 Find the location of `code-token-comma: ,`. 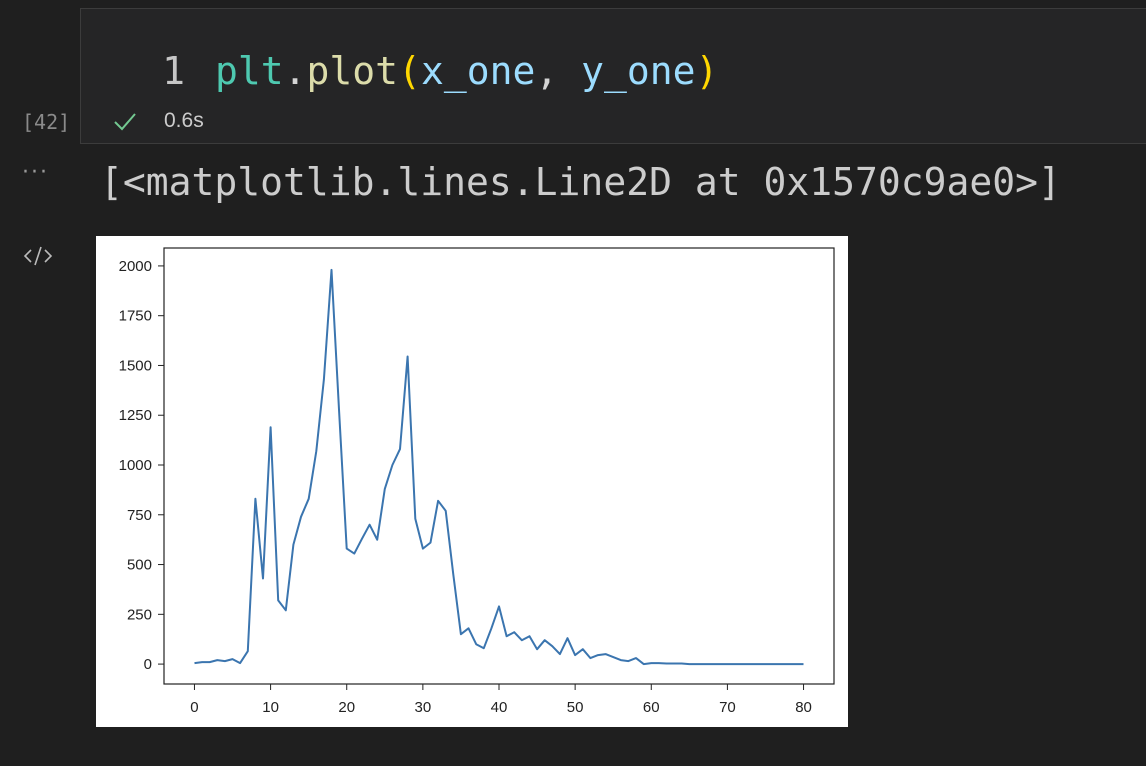

code-token-comma: , is located at coordinates (558, 71).